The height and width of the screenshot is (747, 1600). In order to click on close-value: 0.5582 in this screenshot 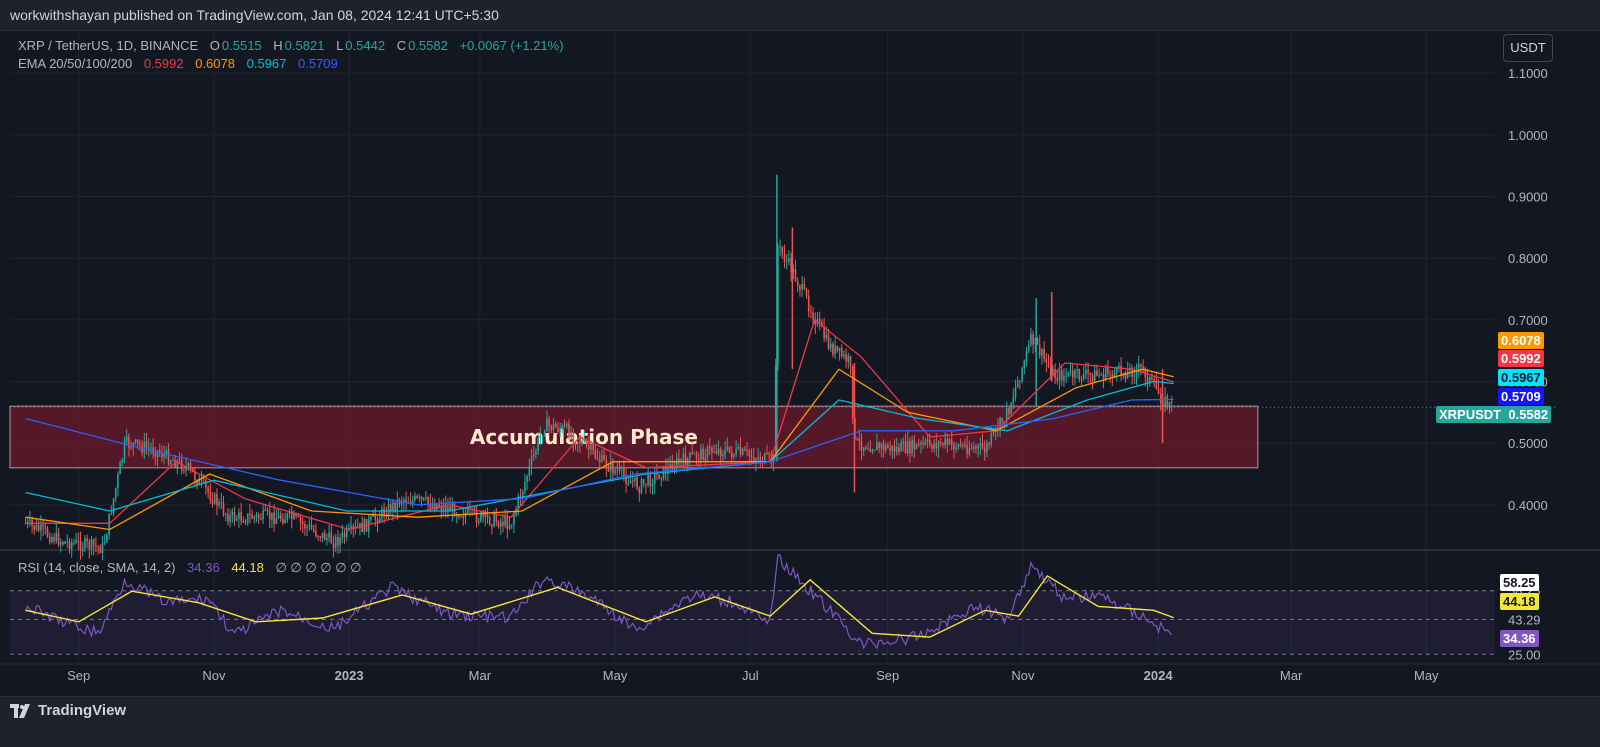, I will do `click(428, 45)`.